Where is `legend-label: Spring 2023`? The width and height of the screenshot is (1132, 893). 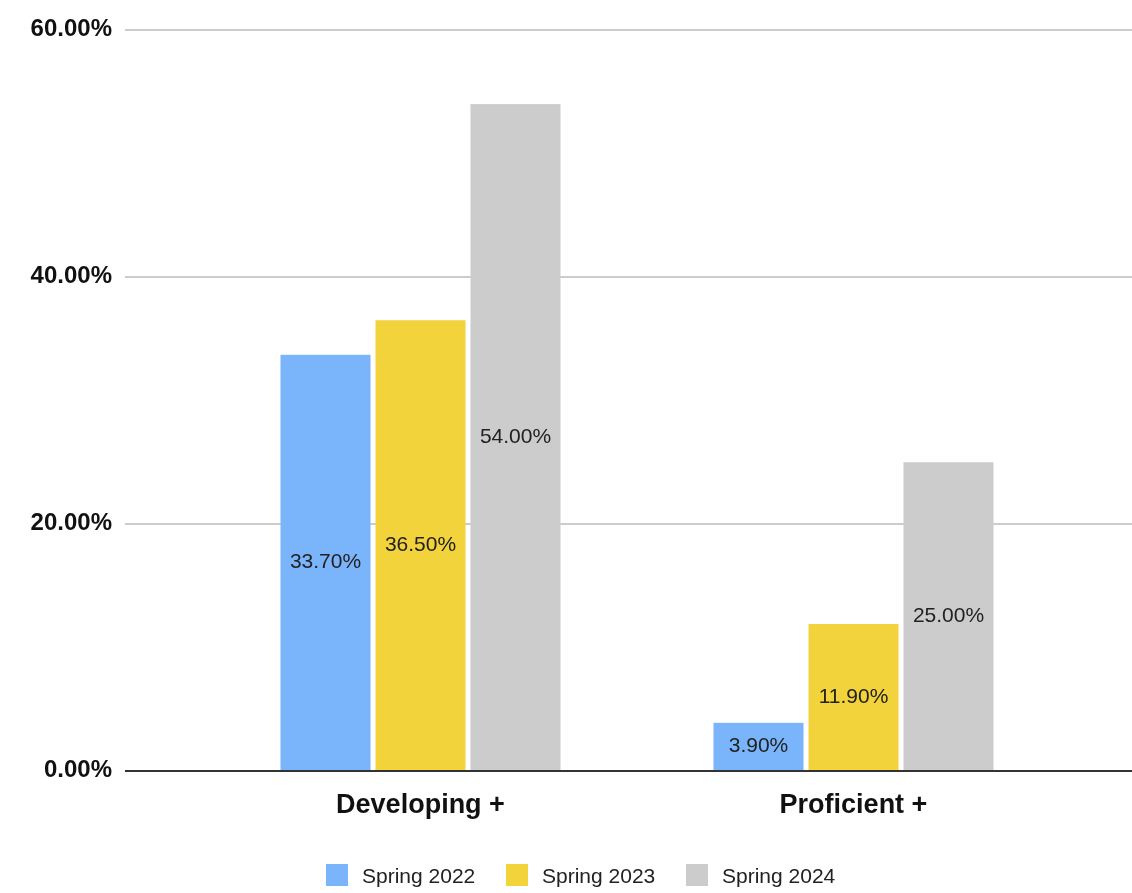
legend-label: Spring 2023 is located at coordinates (599, 875).